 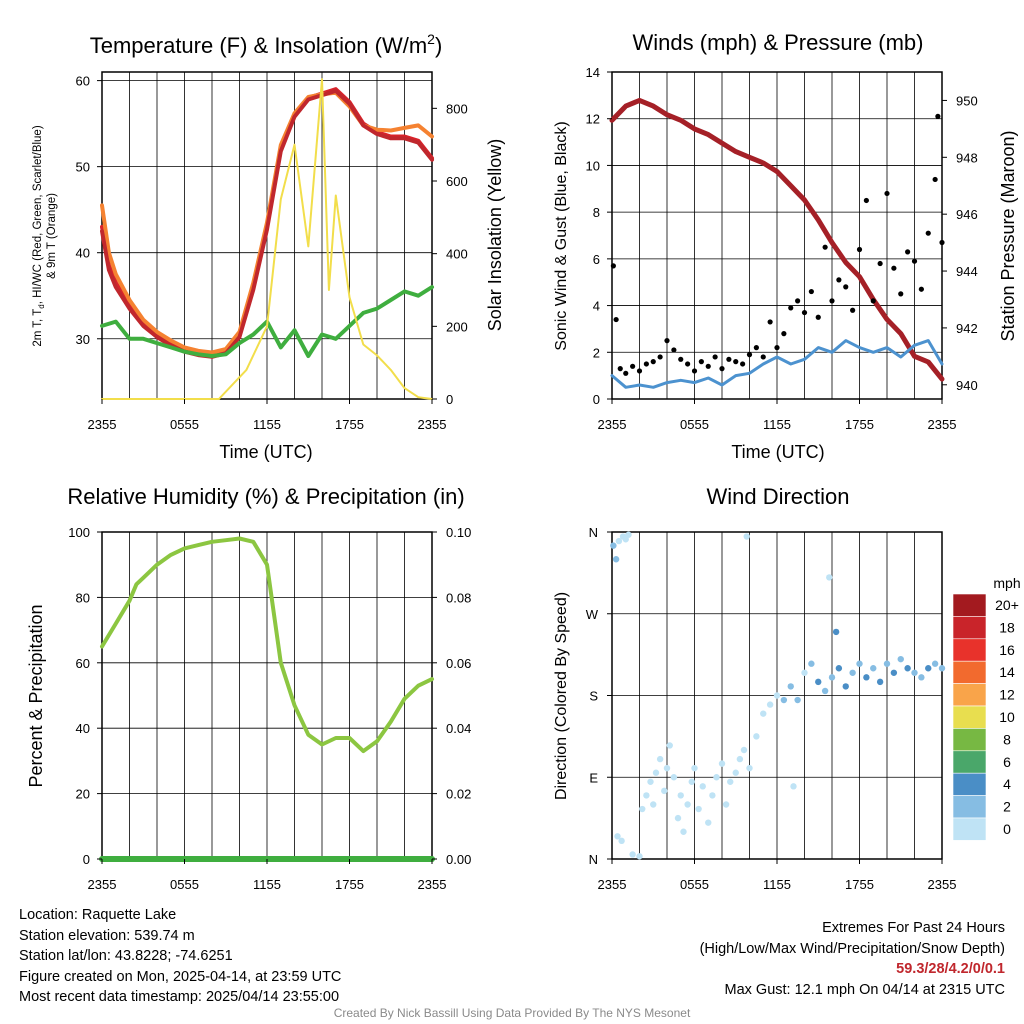 What do you see at coordinates (777, 364) in the screenshot?
I see `sonic-wind-line` at bounding box center [777, 364].